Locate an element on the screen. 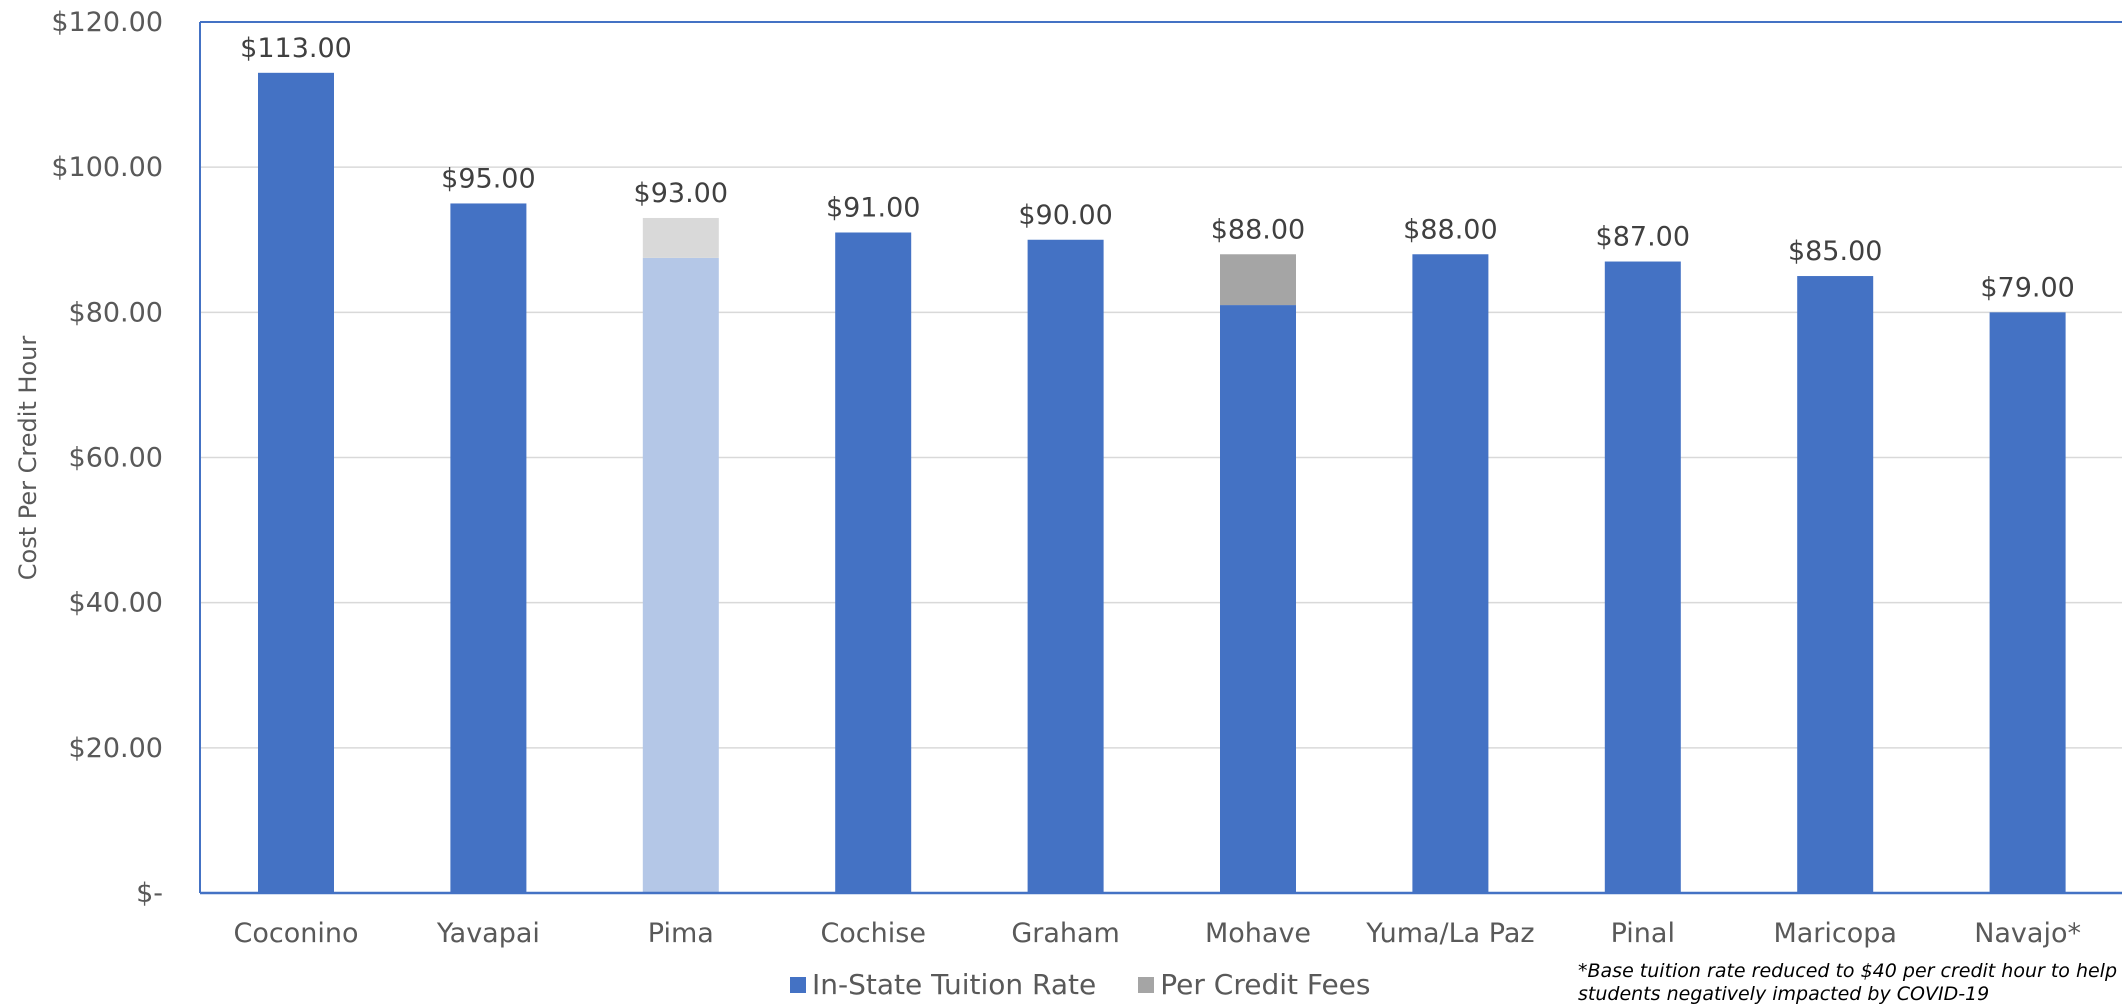 The image size is (2122, 1006). data-label: $93.00 is located at coordinates (681, 193).